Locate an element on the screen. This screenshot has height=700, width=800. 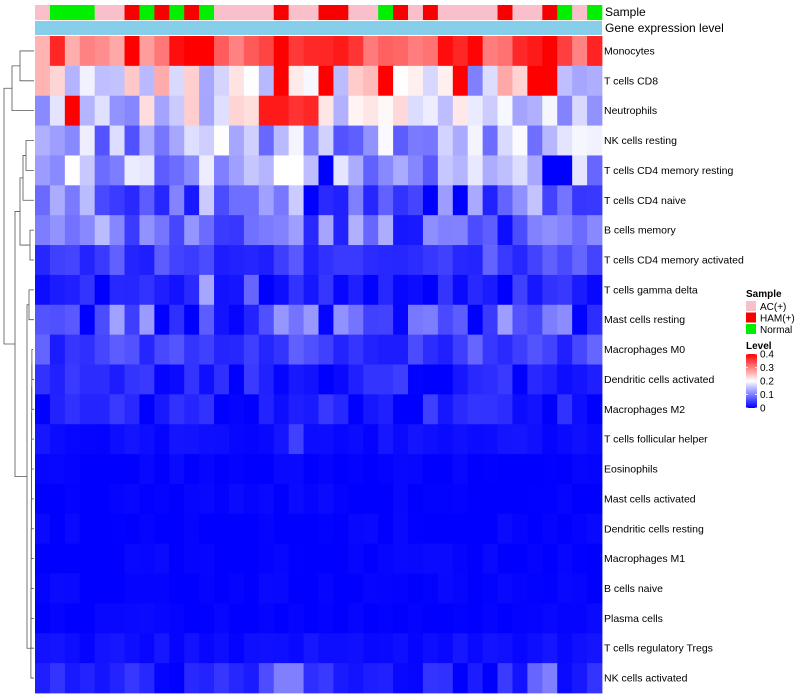
row-label: Eosinophils is located at coordinates (631, 470).